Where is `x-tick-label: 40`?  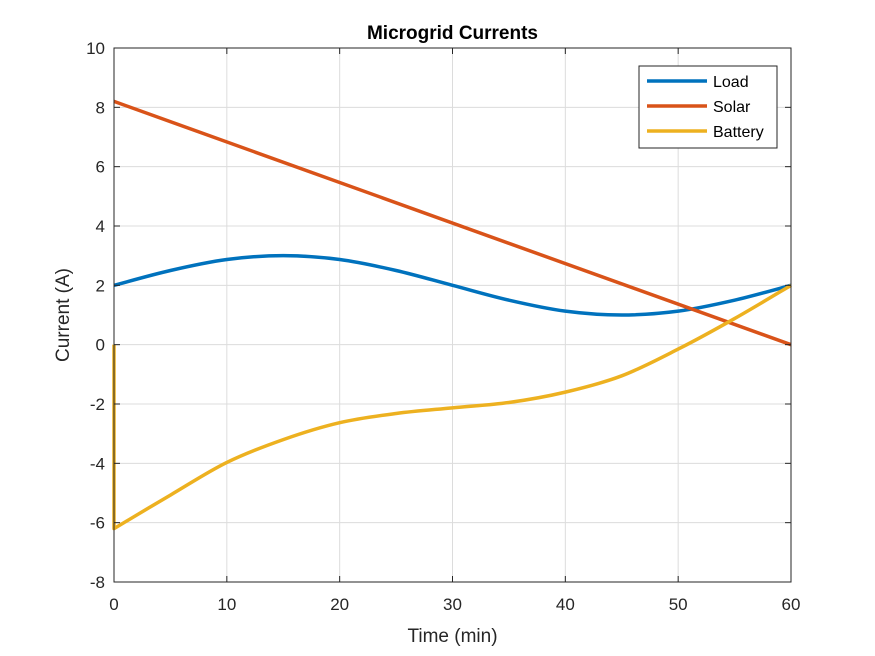
x-tick-label: 40 is located at coordinates (565, 604).